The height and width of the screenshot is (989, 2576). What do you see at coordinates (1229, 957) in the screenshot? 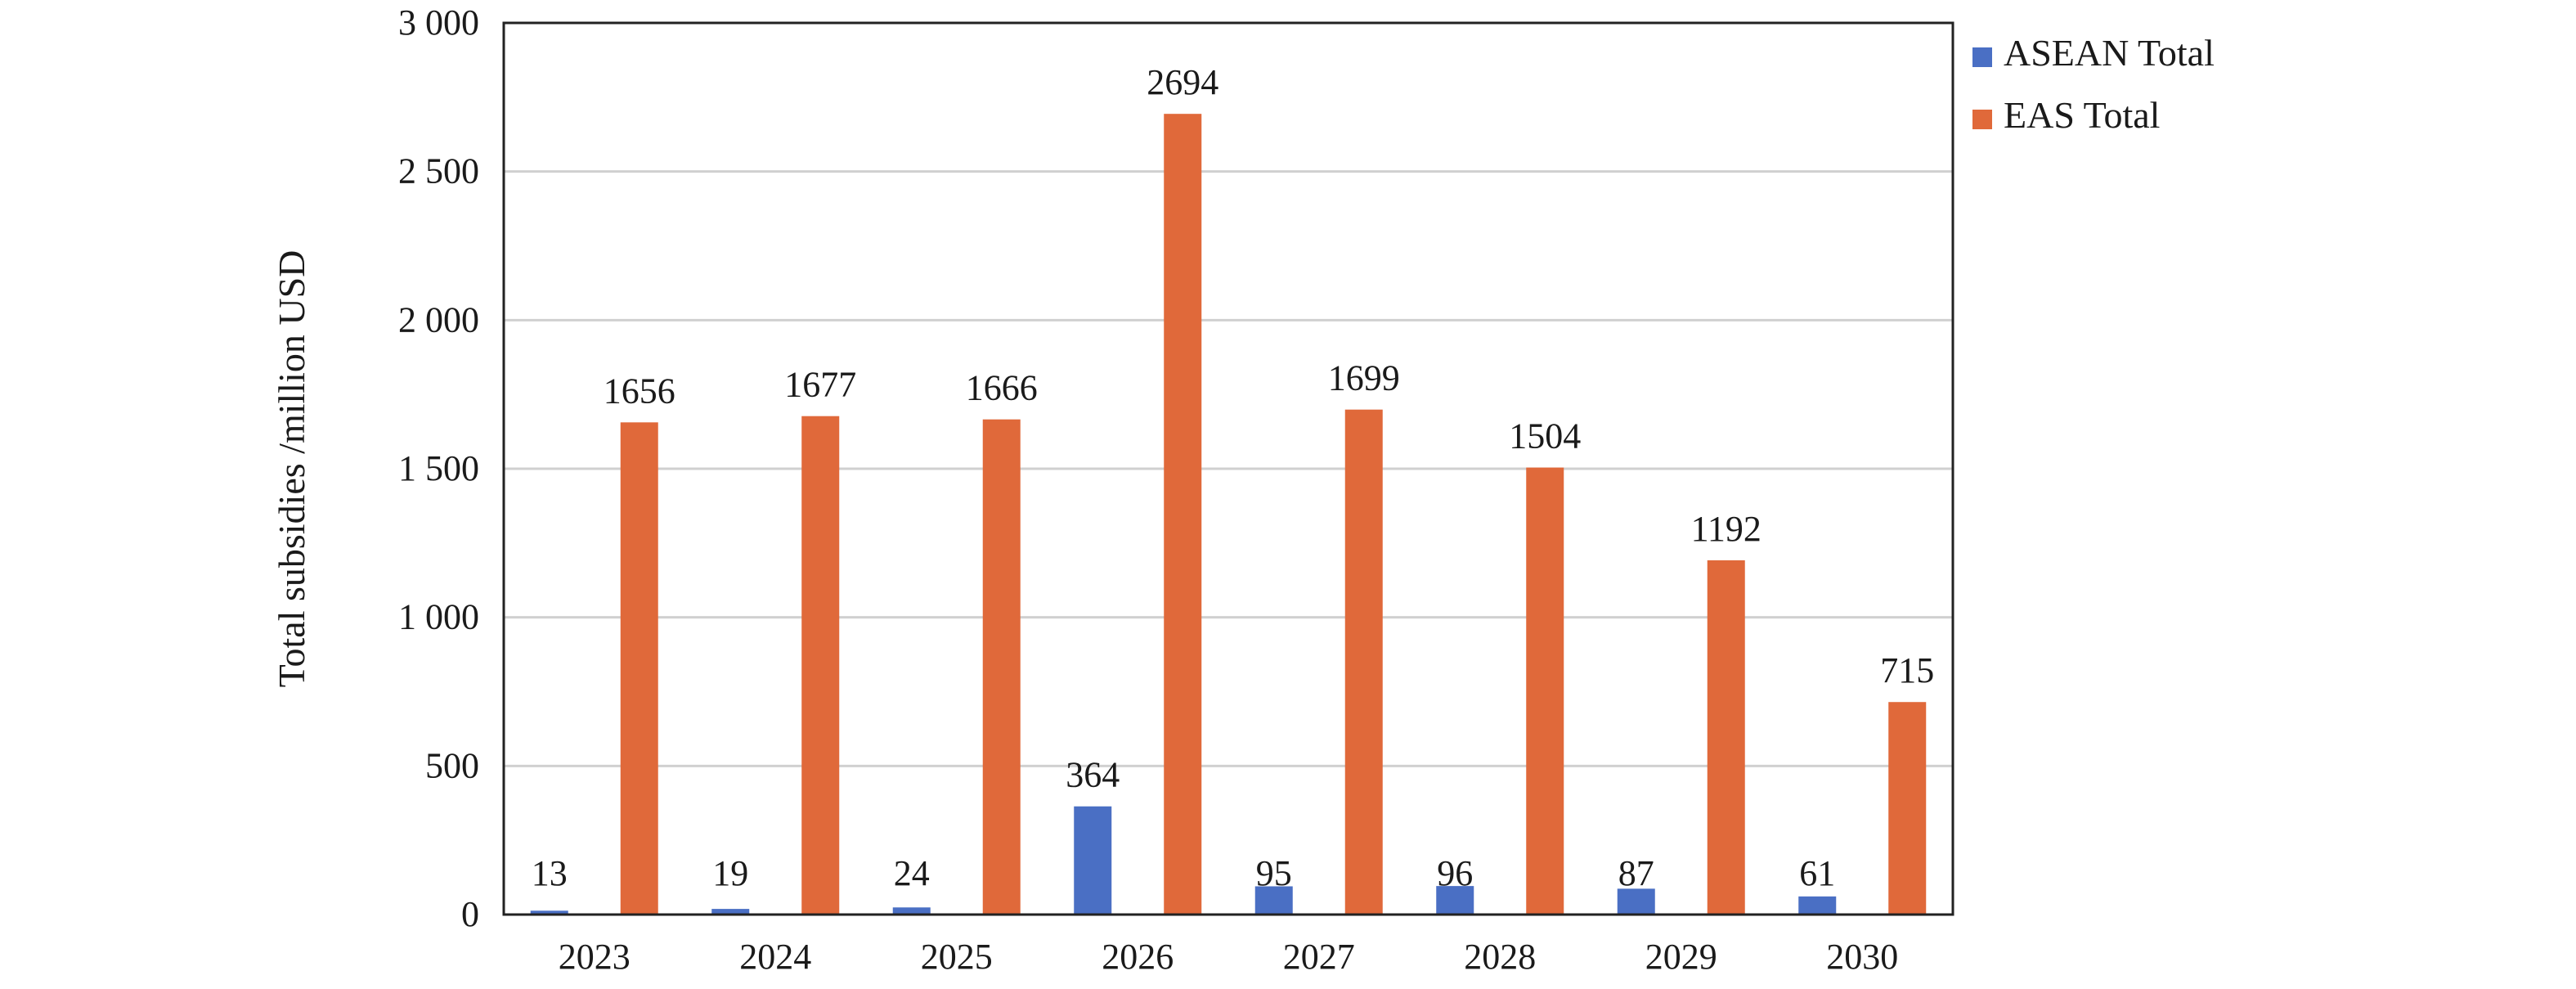
I see `x-axis-ticks: 2023 2024 2025 2026 2027 2028 2029 2030` at bounding box center [1229, 957].